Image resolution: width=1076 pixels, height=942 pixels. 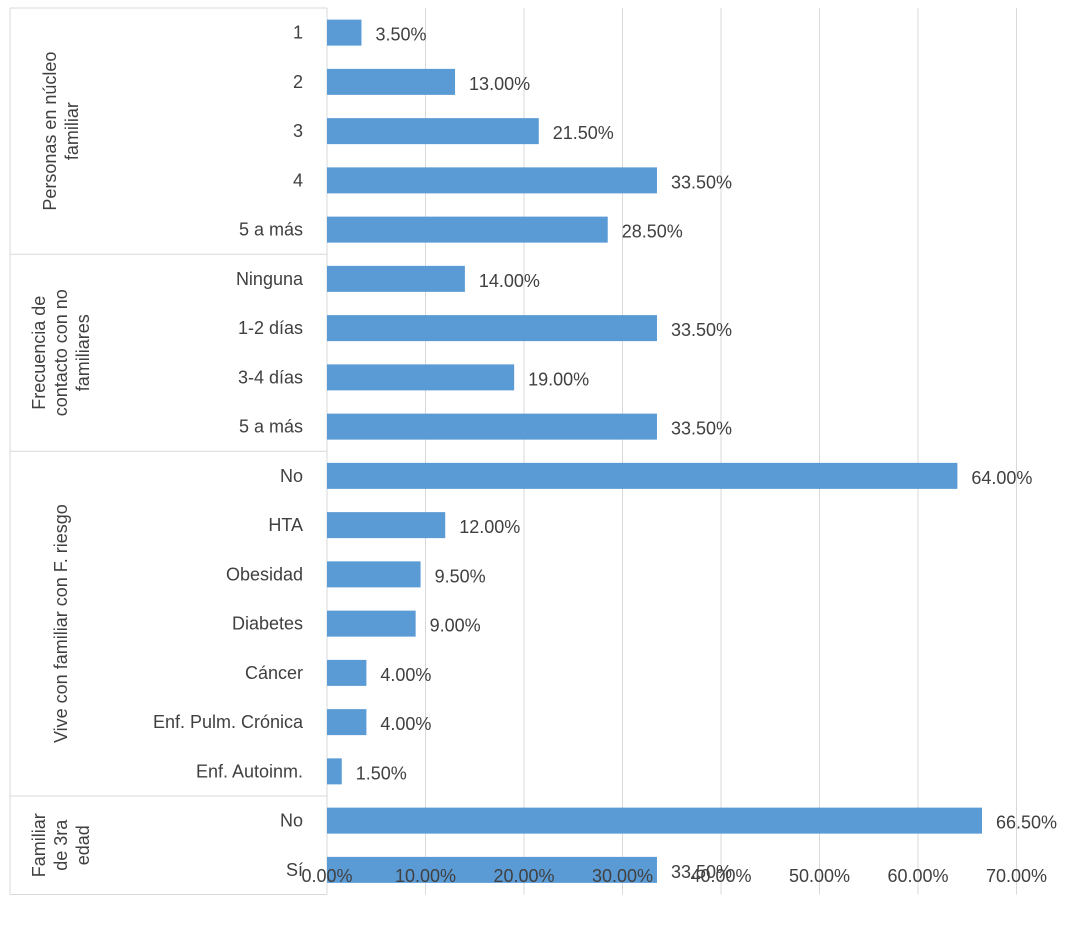 I want to click on category-label: Enf. Autoinm., so click(x=249, y=771).